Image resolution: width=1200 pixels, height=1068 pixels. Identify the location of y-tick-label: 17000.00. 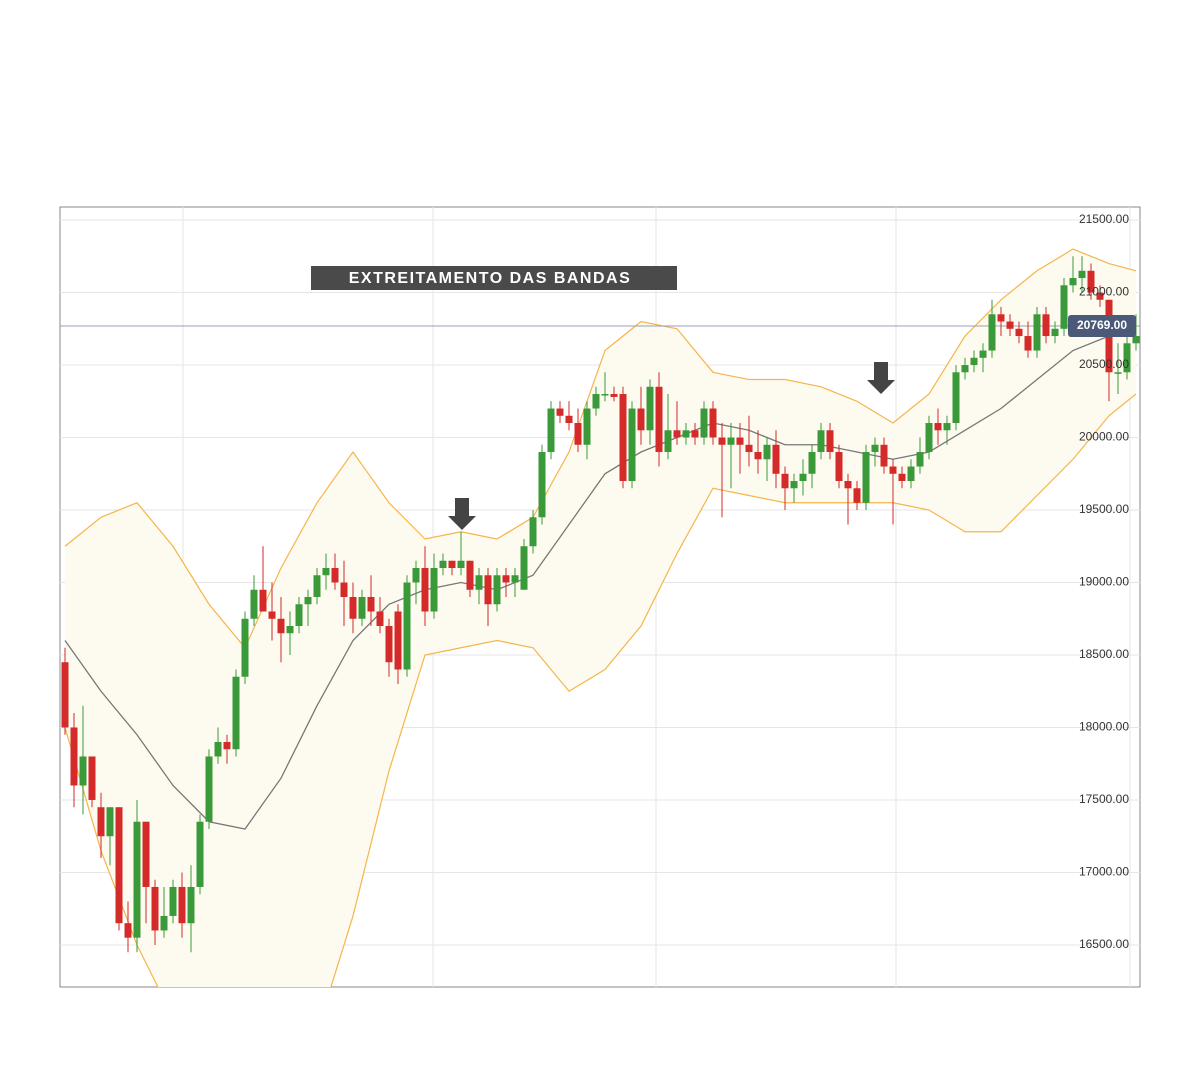
(1104, 872).